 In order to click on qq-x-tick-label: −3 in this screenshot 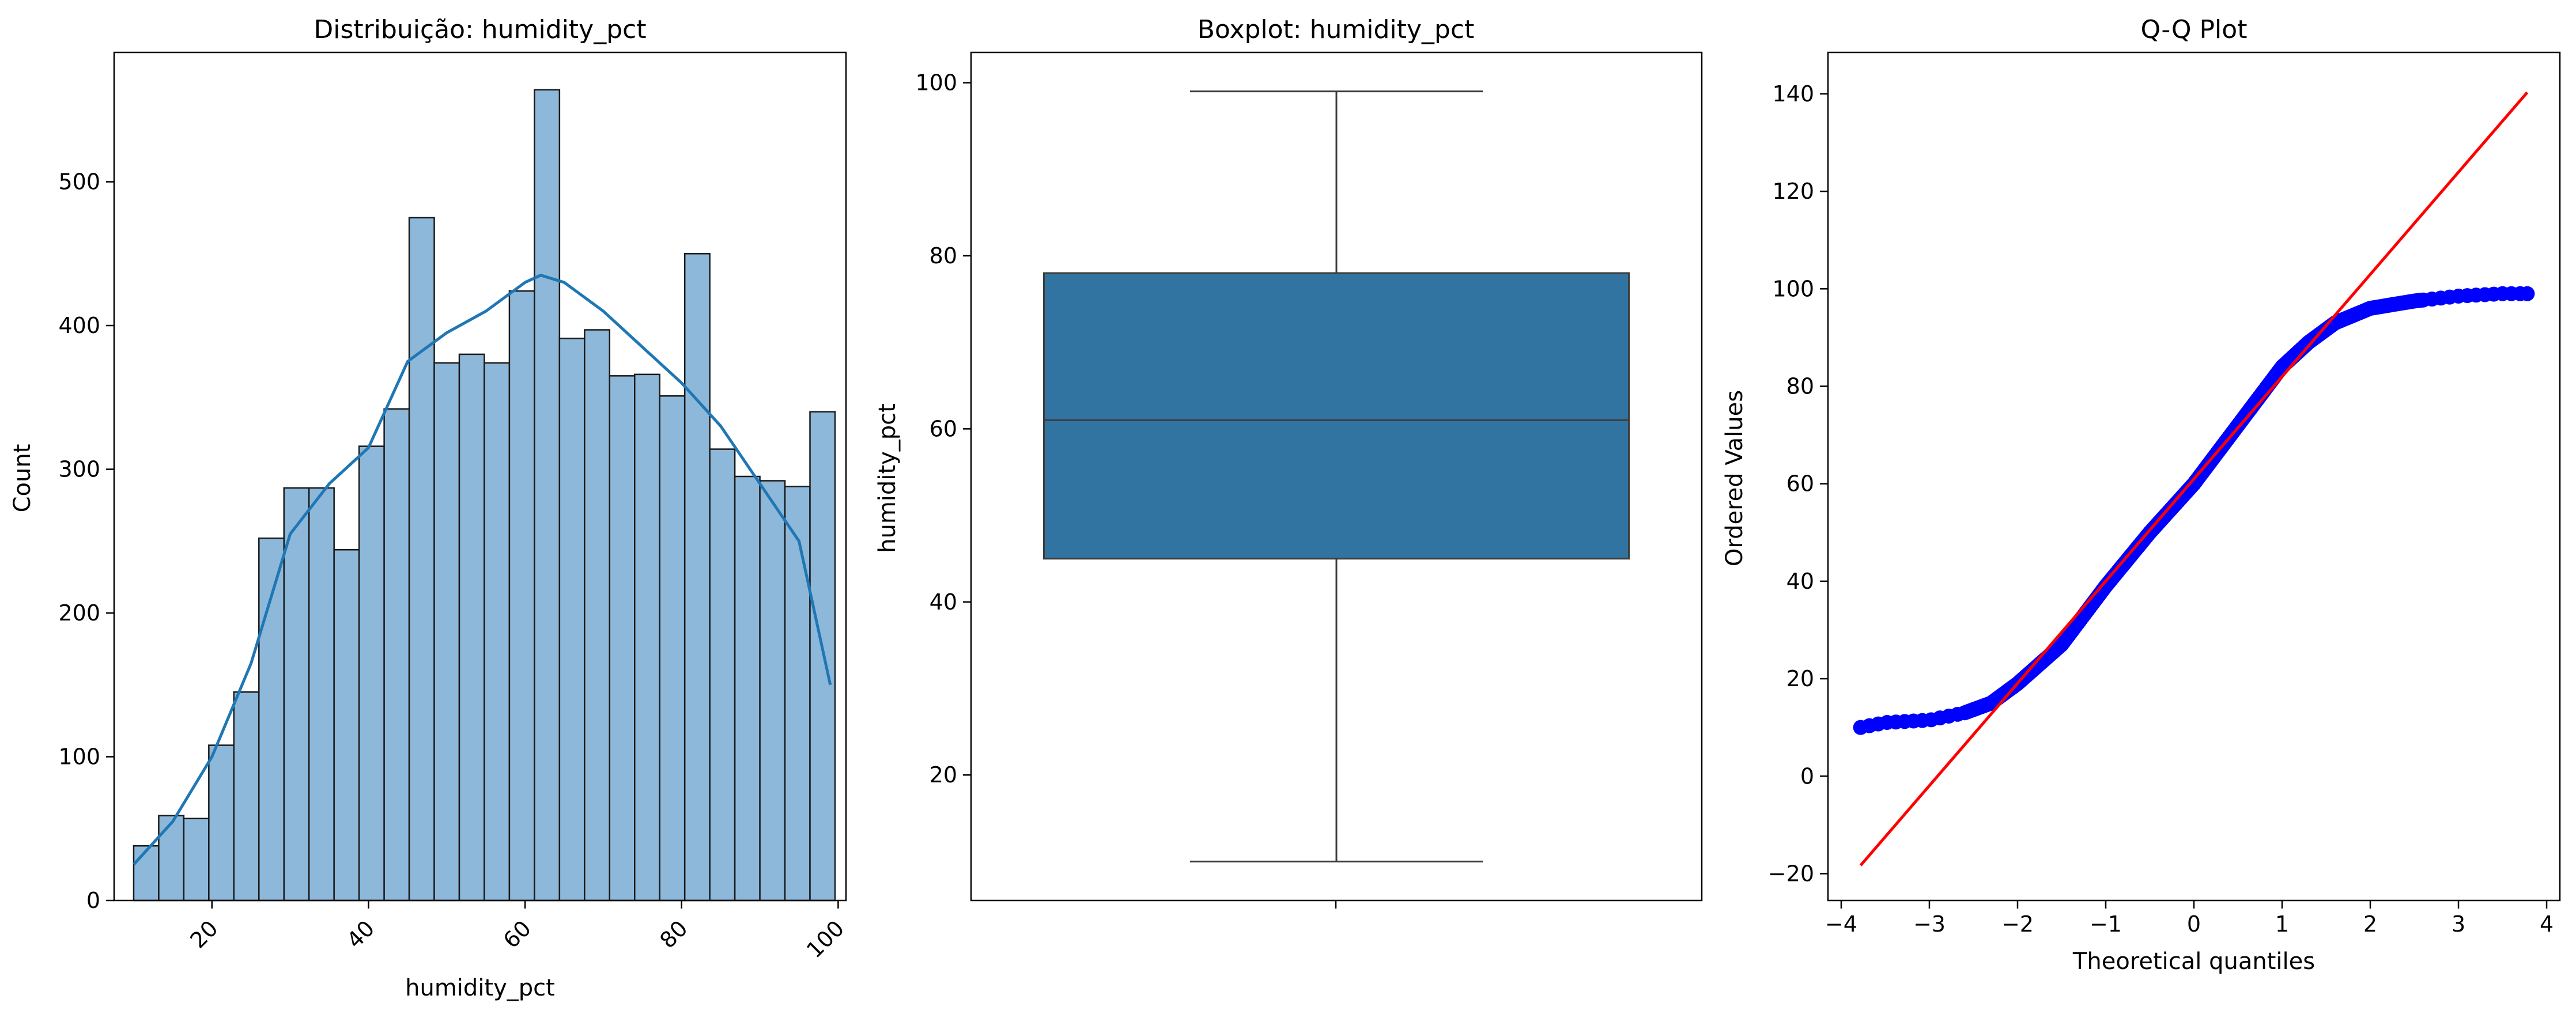, I will do `click(1929, 924)`.